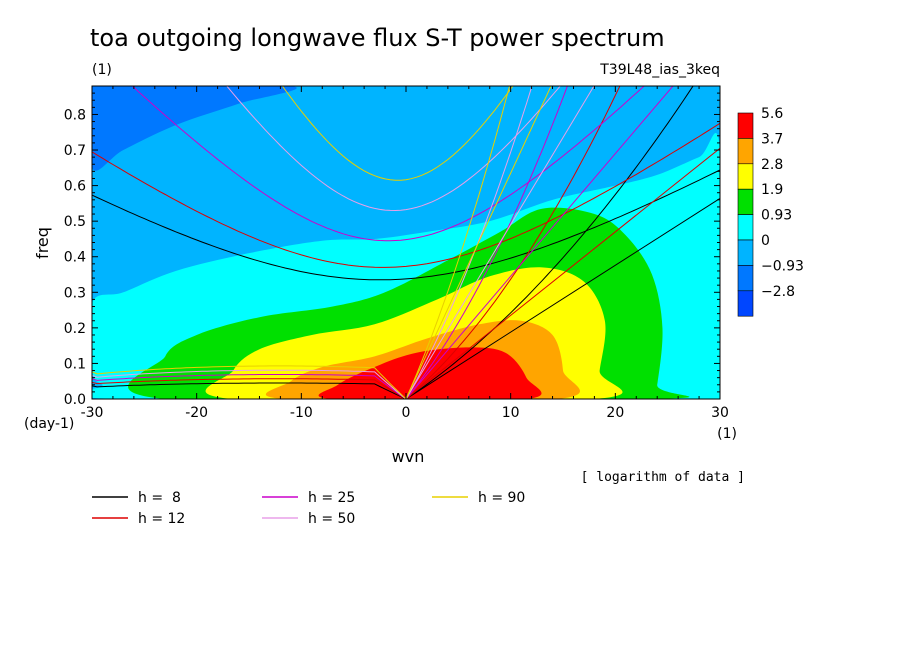  Describe the element at coordinates (49, 424) in the screenshot. I see `y-unit-label: (day-1)` at that location.